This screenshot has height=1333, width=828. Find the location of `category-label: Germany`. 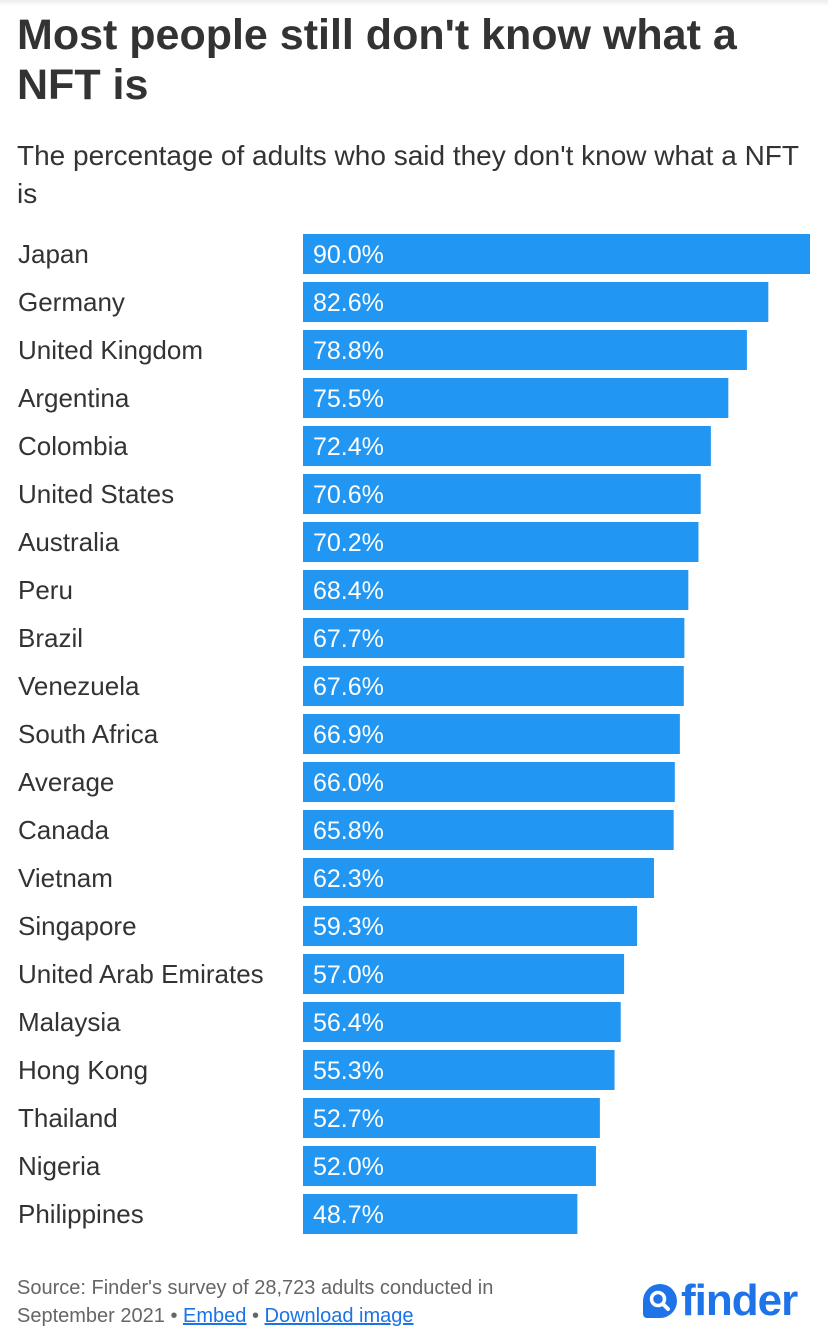

category-label: Germany is located at coordinates (71, 302).